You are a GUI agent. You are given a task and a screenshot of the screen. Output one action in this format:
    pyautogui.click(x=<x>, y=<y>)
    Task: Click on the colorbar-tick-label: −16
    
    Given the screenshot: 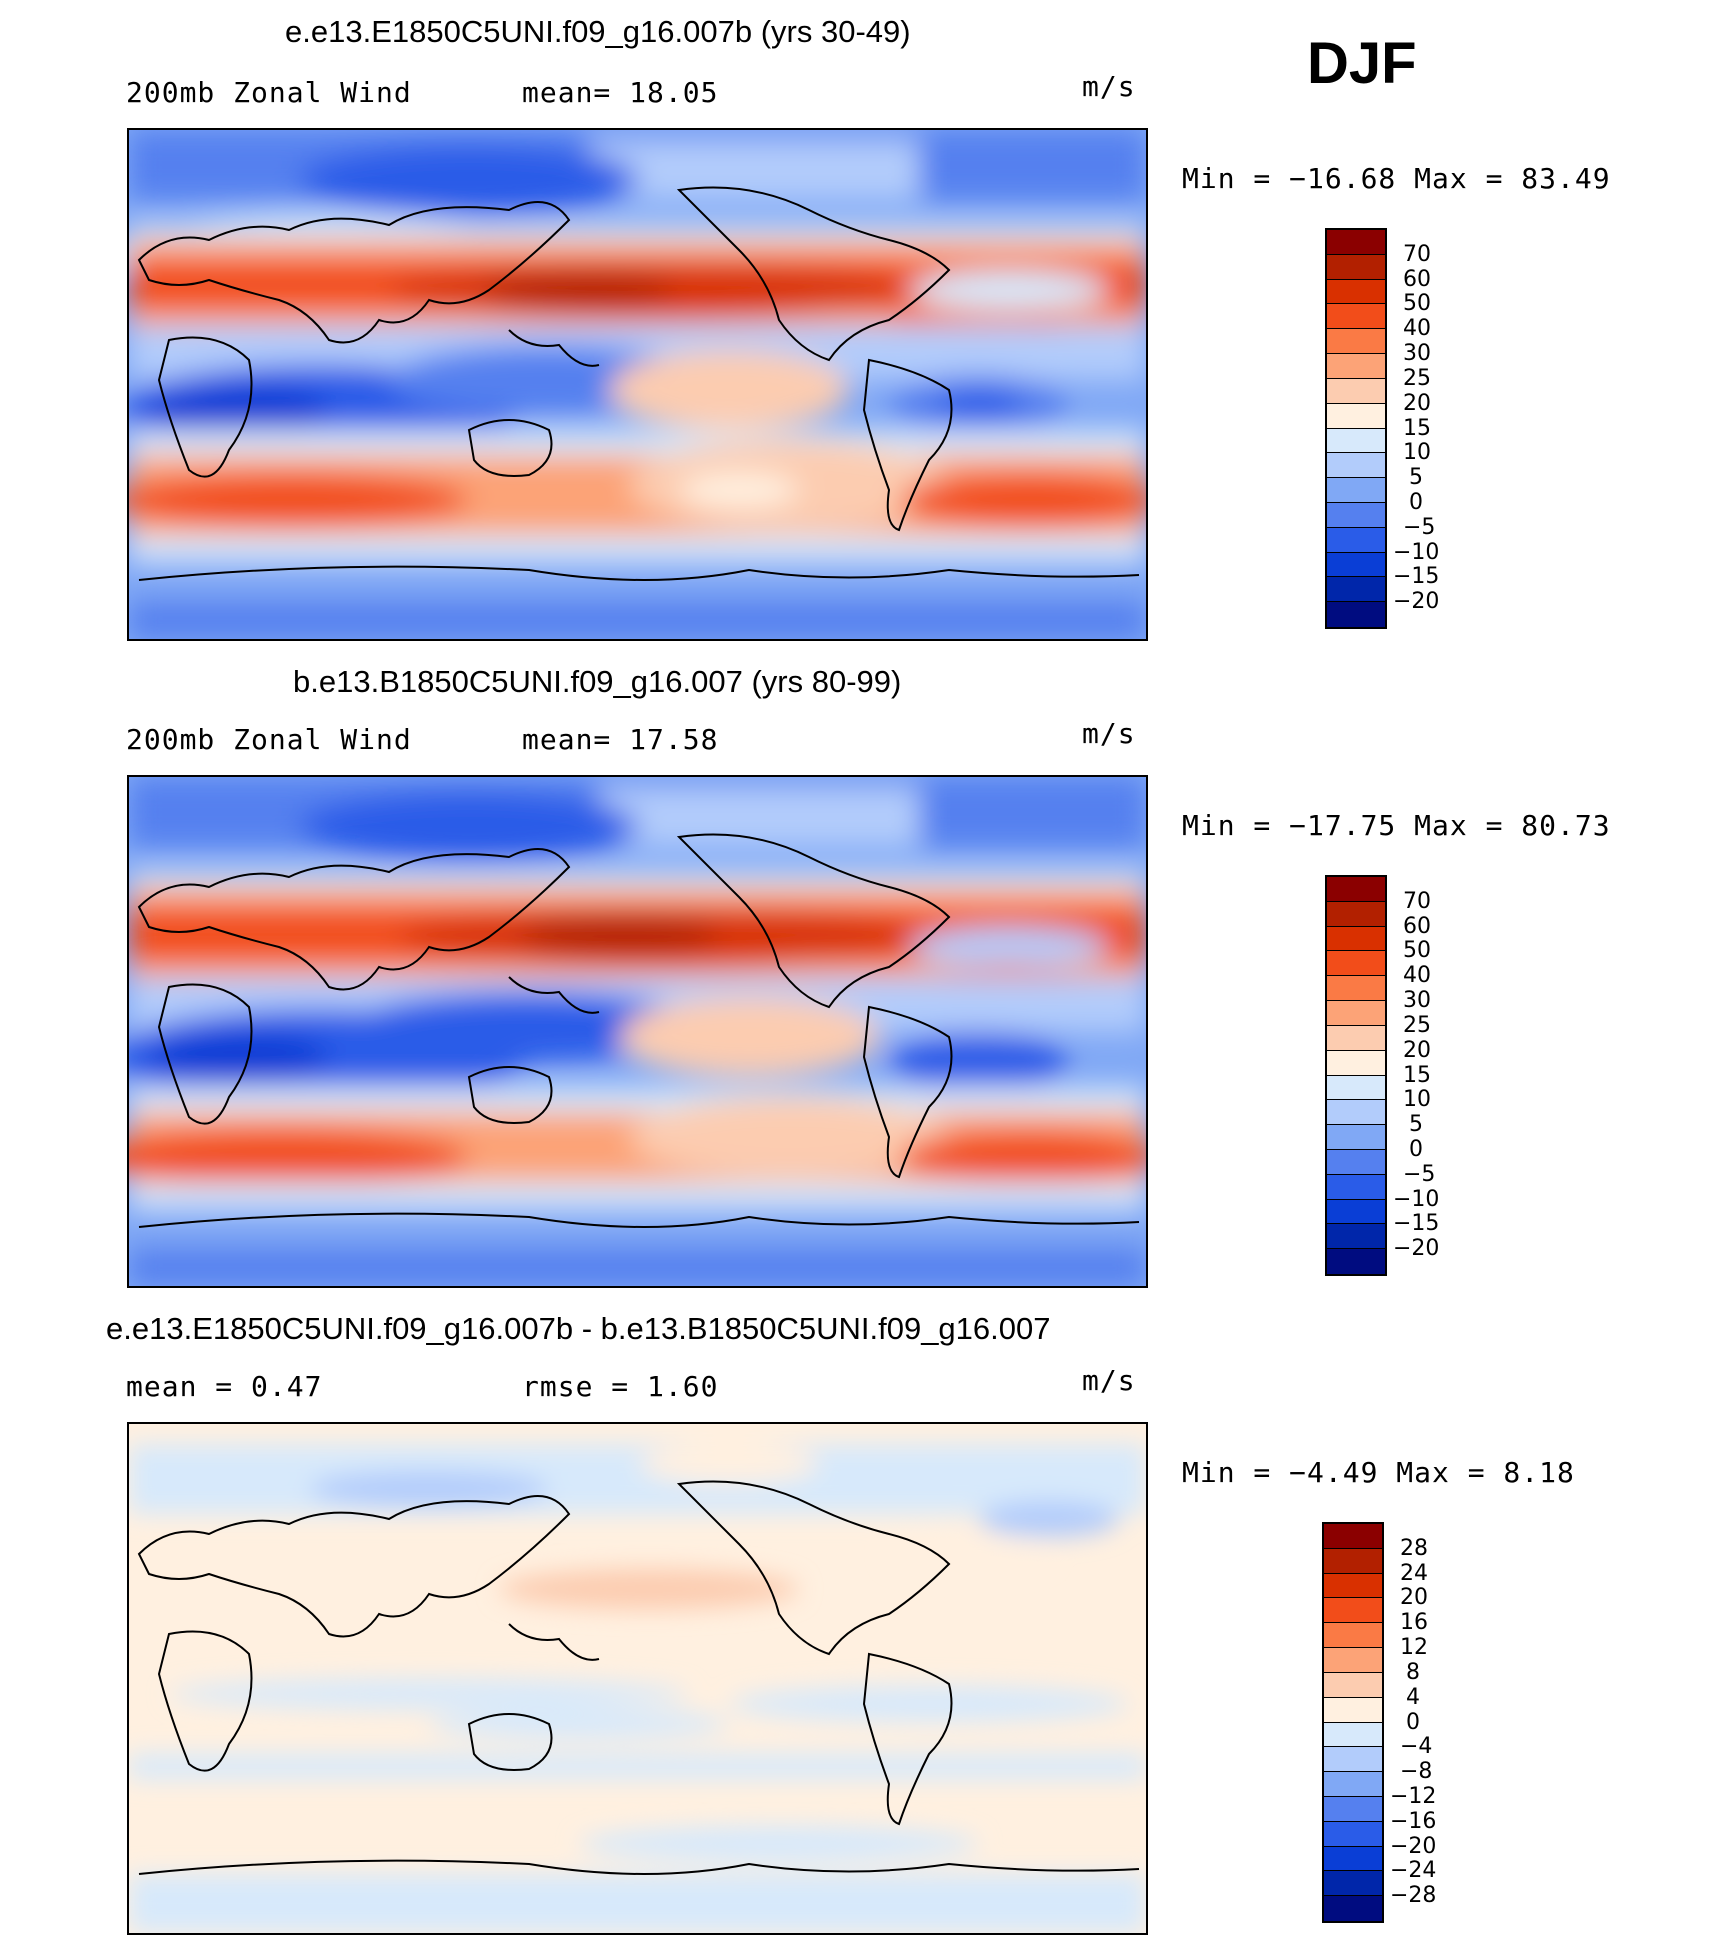 What is the action you would take?
    pyautogui.click(x=1413, y=1821)
    